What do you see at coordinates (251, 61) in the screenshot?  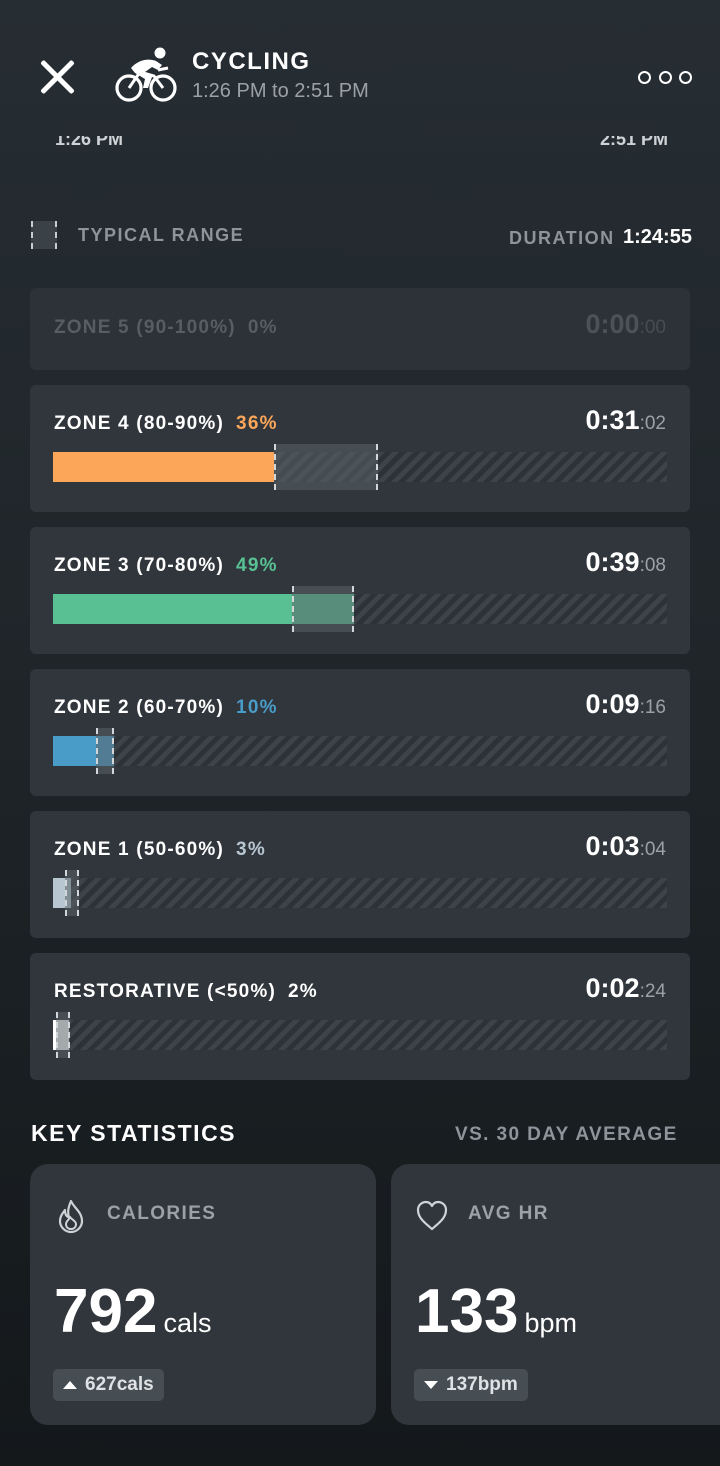 I see `activity-title: CYCLING` at bounding box center [251, 61].